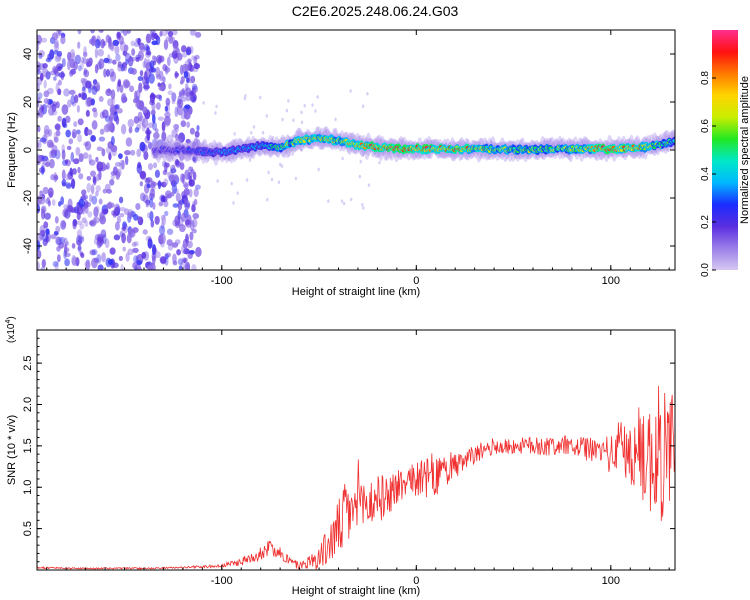  What do you see at coordinates (673, 141) in the screenshot?
I see `ridge-core` at bounding box center [673, 141].